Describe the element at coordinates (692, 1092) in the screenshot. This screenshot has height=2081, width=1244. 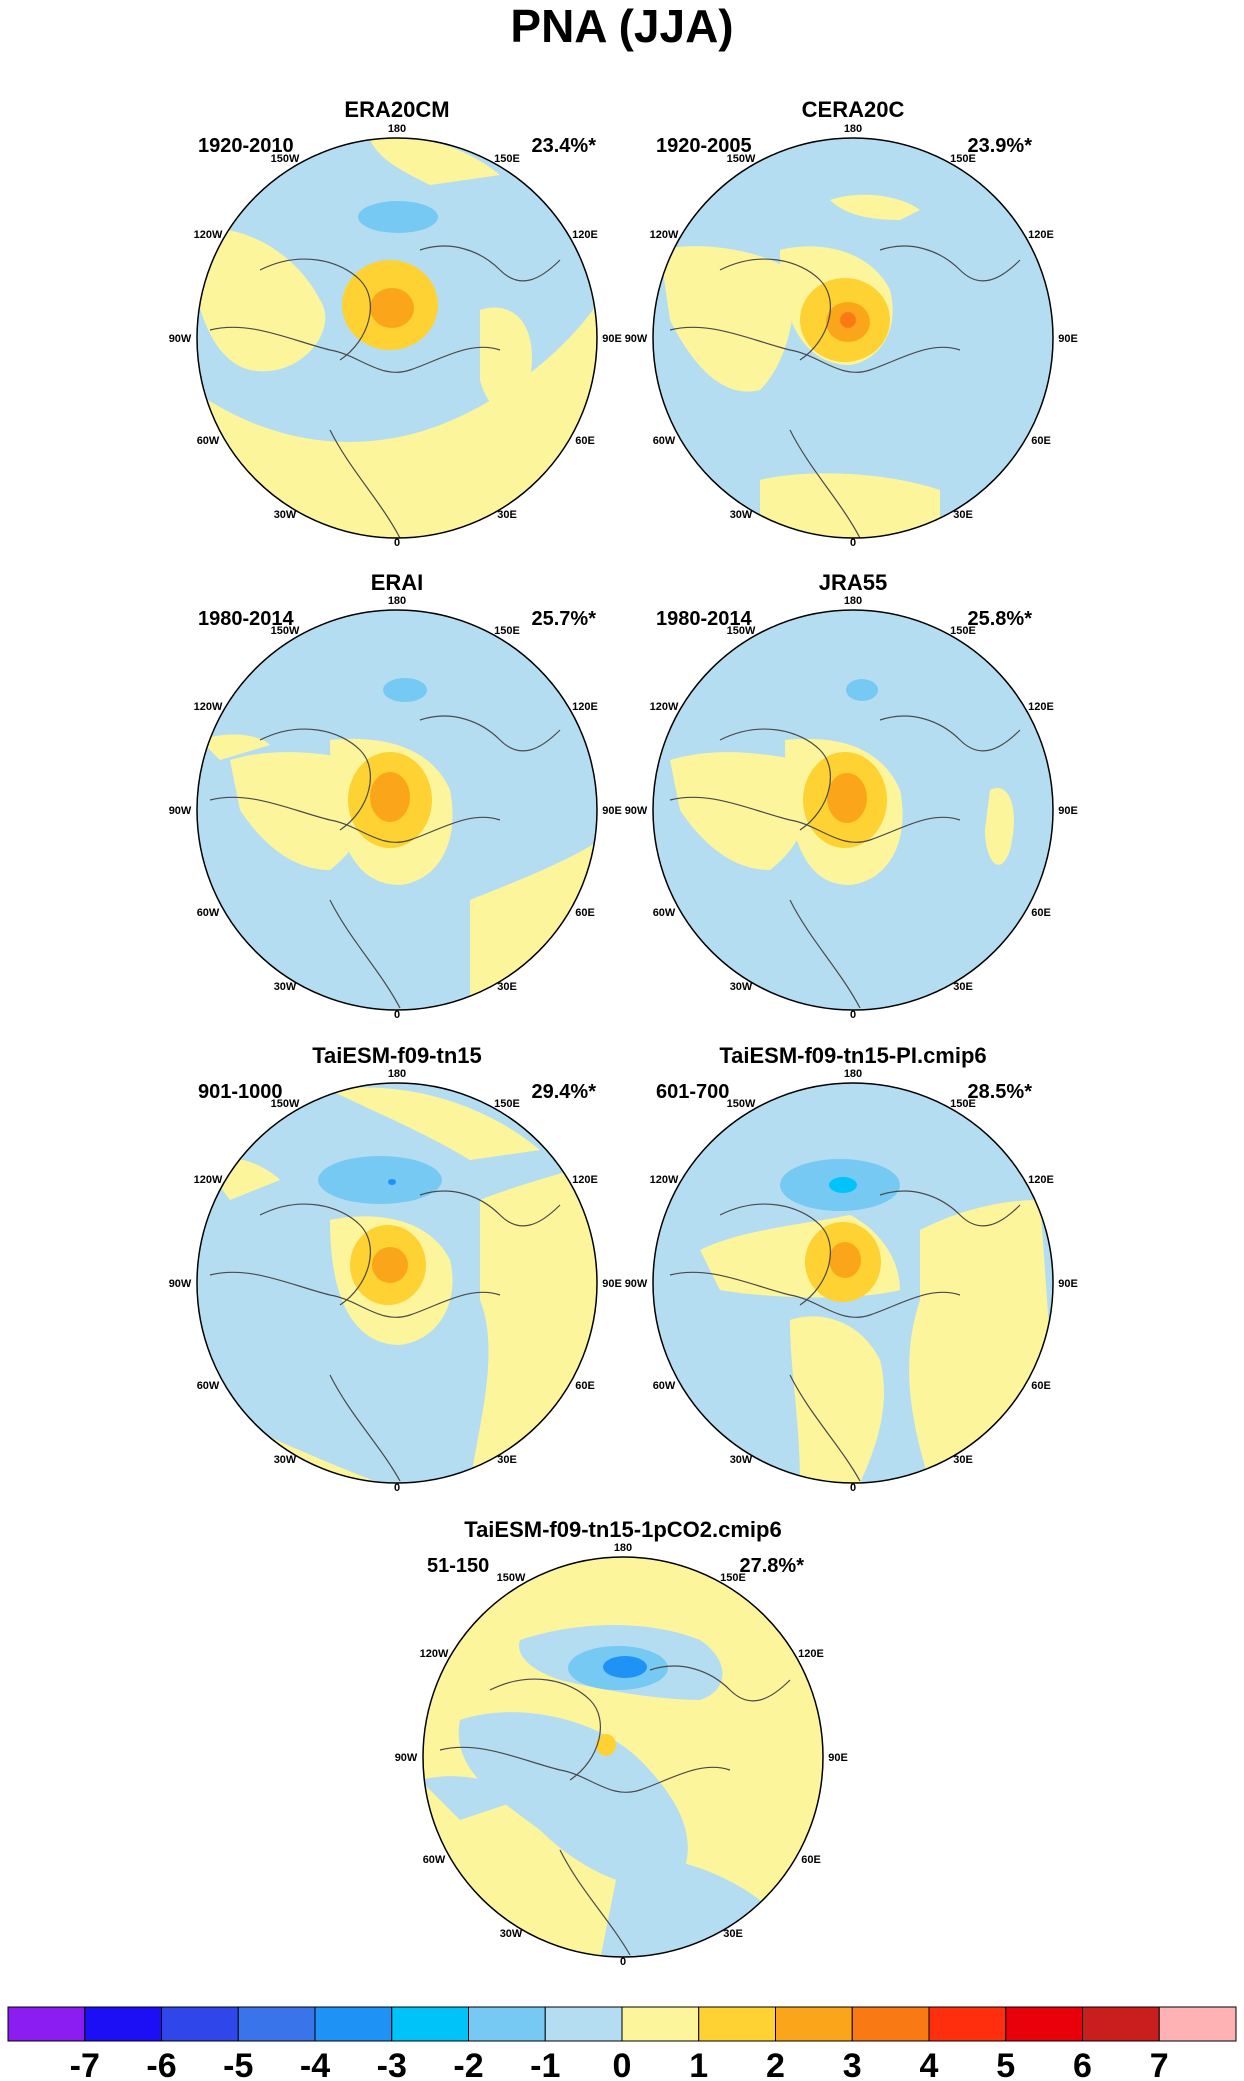
I see `panel-period: 601-700` at that location.